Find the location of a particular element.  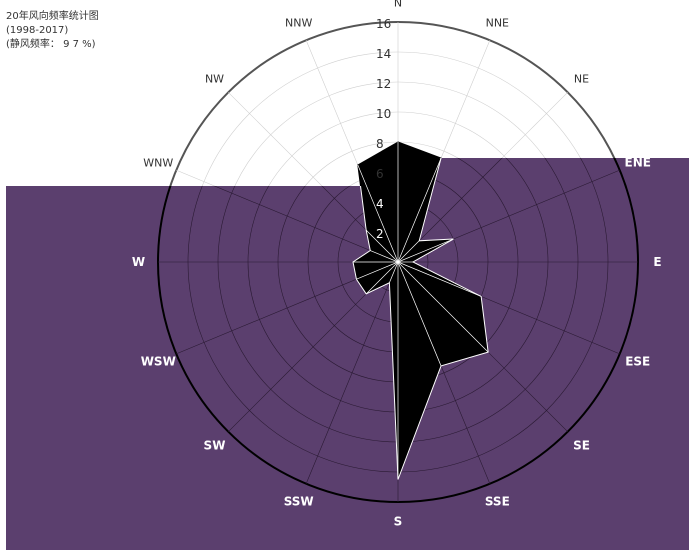

chart-title: 20年风向频率统计图 is located at coordinates (52, 16).